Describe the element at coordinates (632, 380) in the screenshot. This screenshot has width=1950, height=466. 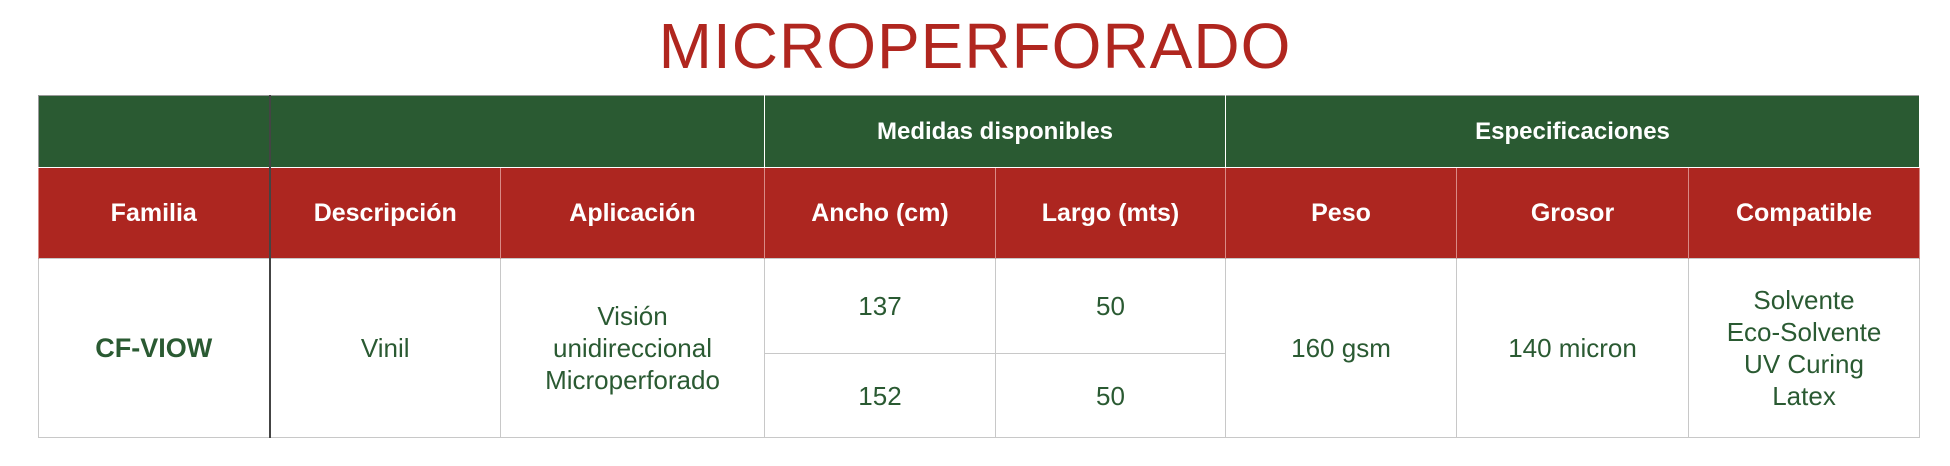
I see `aplicacion-line: Microperforado` at that location.